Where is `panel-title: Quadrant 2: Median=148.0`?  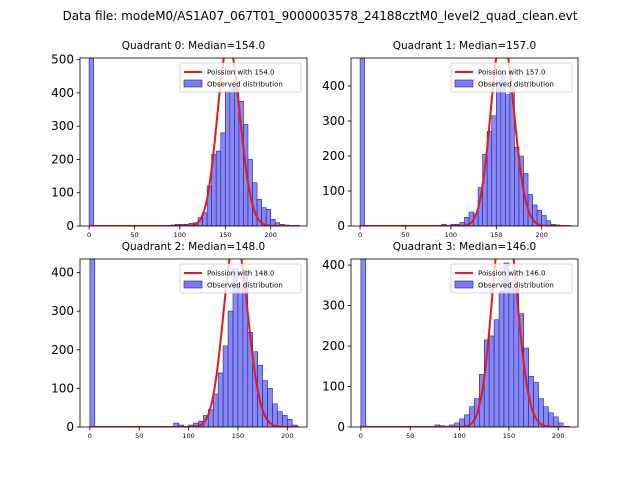
panel-title: Quadrant 2: Median=148.0 is located at coordinates (193, 247).